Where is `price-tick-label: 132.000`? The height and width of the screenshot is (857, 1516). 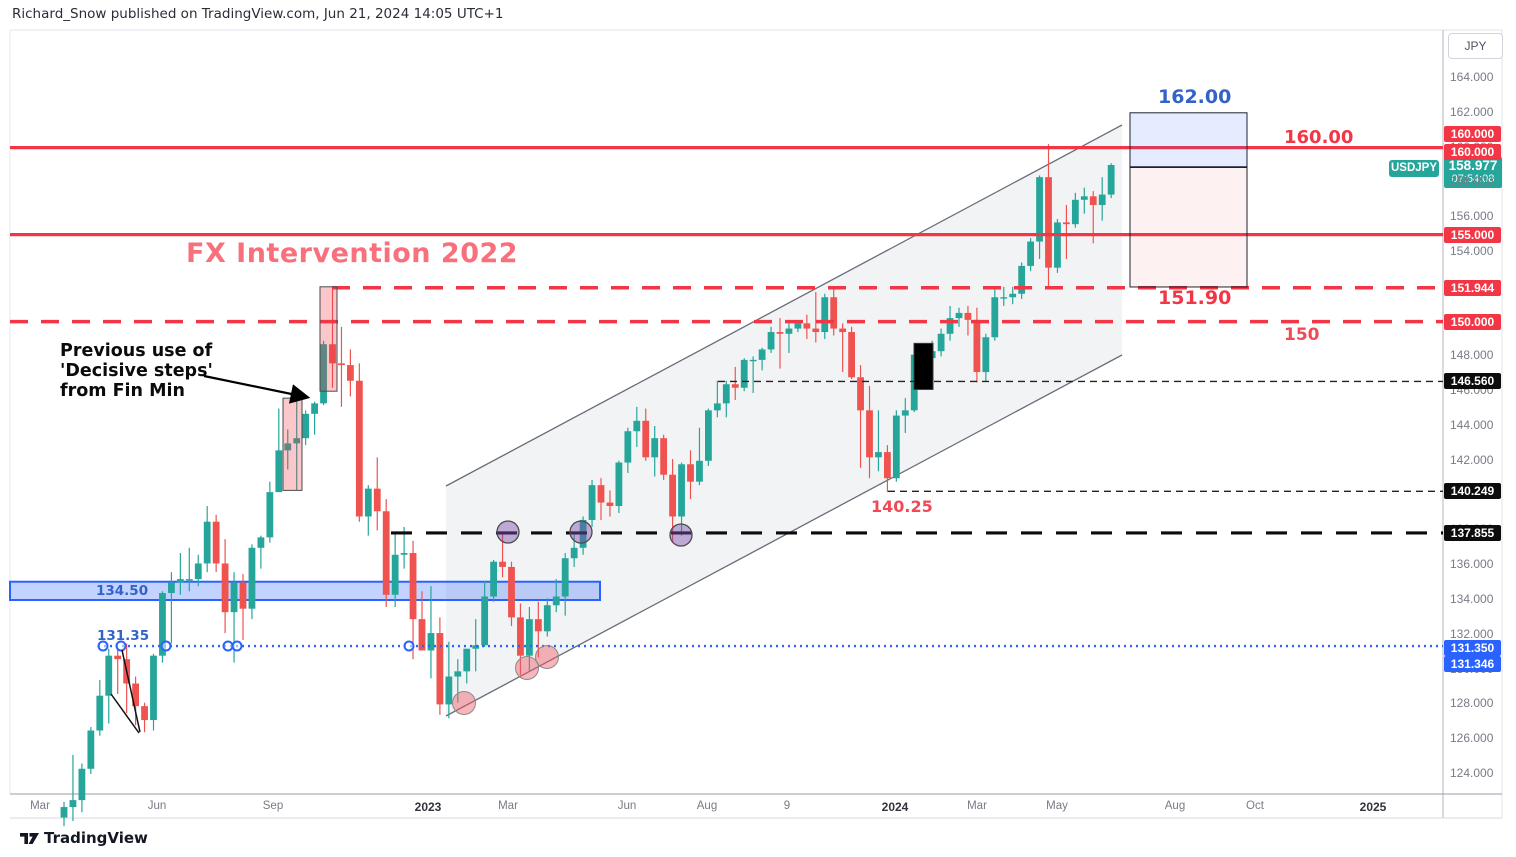
price-tick-label: 132.000 is located at coordinates (1472, 633).